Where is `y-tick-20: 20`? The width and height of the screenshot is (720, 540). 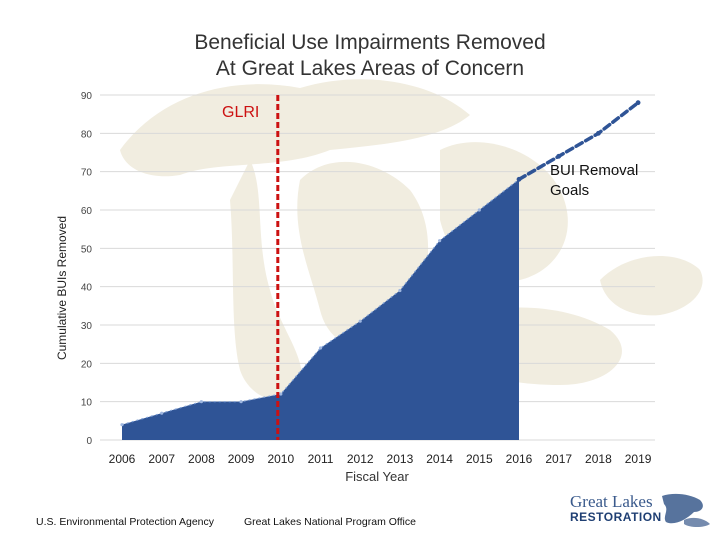 y-tick-20: 20 is located at coordinates (87, 364).